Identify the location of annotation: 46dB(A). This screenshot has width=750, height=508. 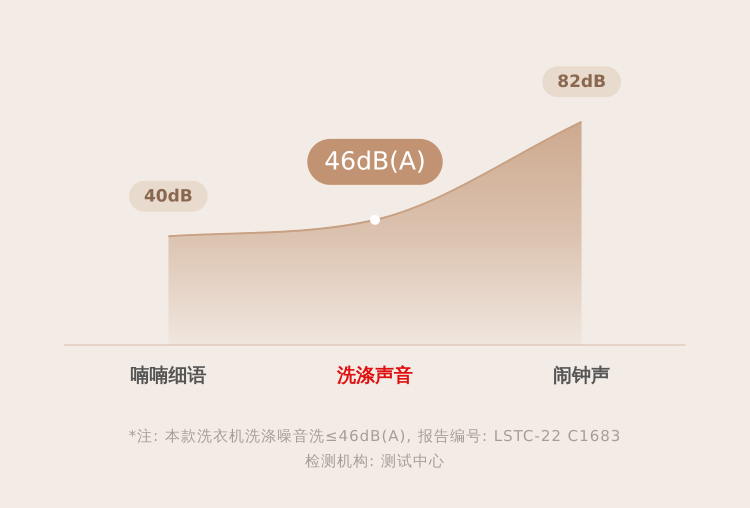
(375, 161).